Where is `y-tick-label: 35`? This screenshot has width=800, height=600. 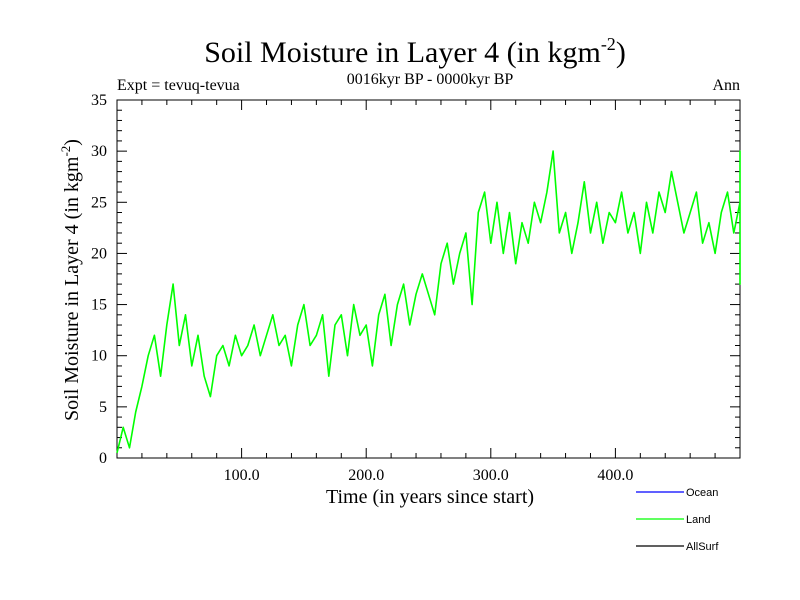
y-tick-label: 35 is located at coordinates (99, 100).